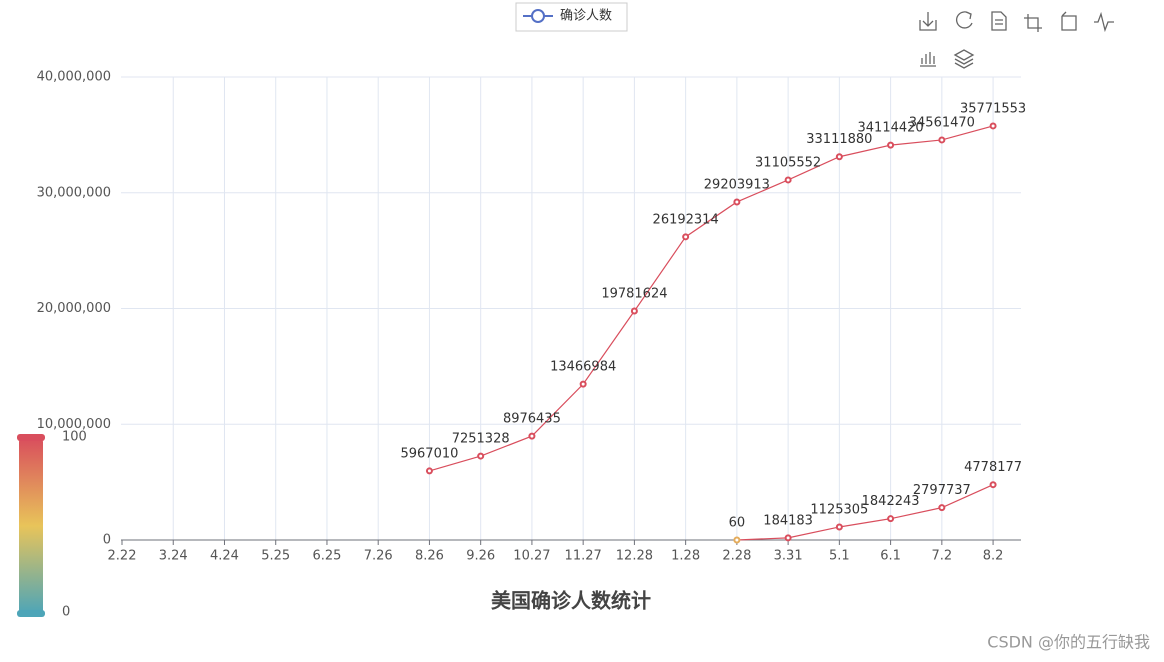  I want to click on x-tick-label: 6.1, so click(890, 556).